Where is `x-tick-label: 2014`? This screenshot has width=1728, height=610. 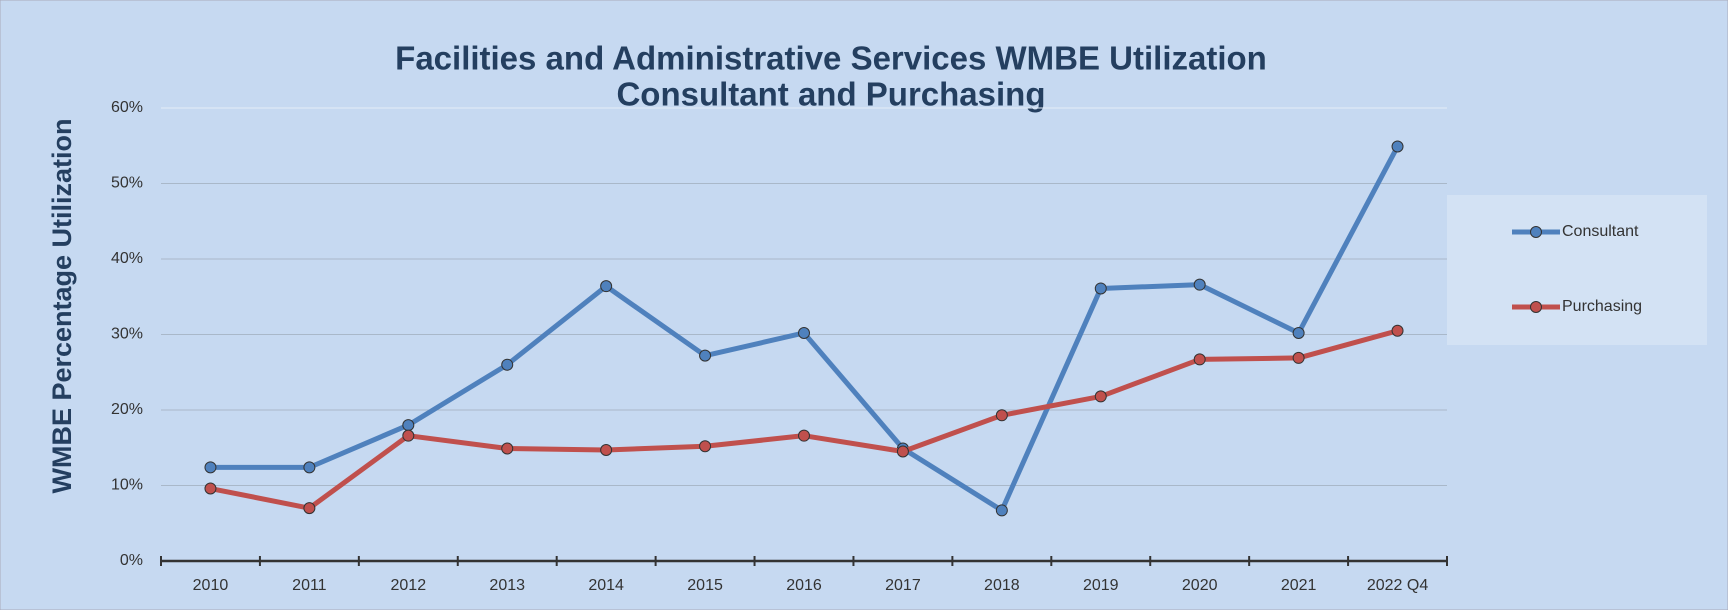 x-tick-label: 2014 is located at coordinates (606, 585).